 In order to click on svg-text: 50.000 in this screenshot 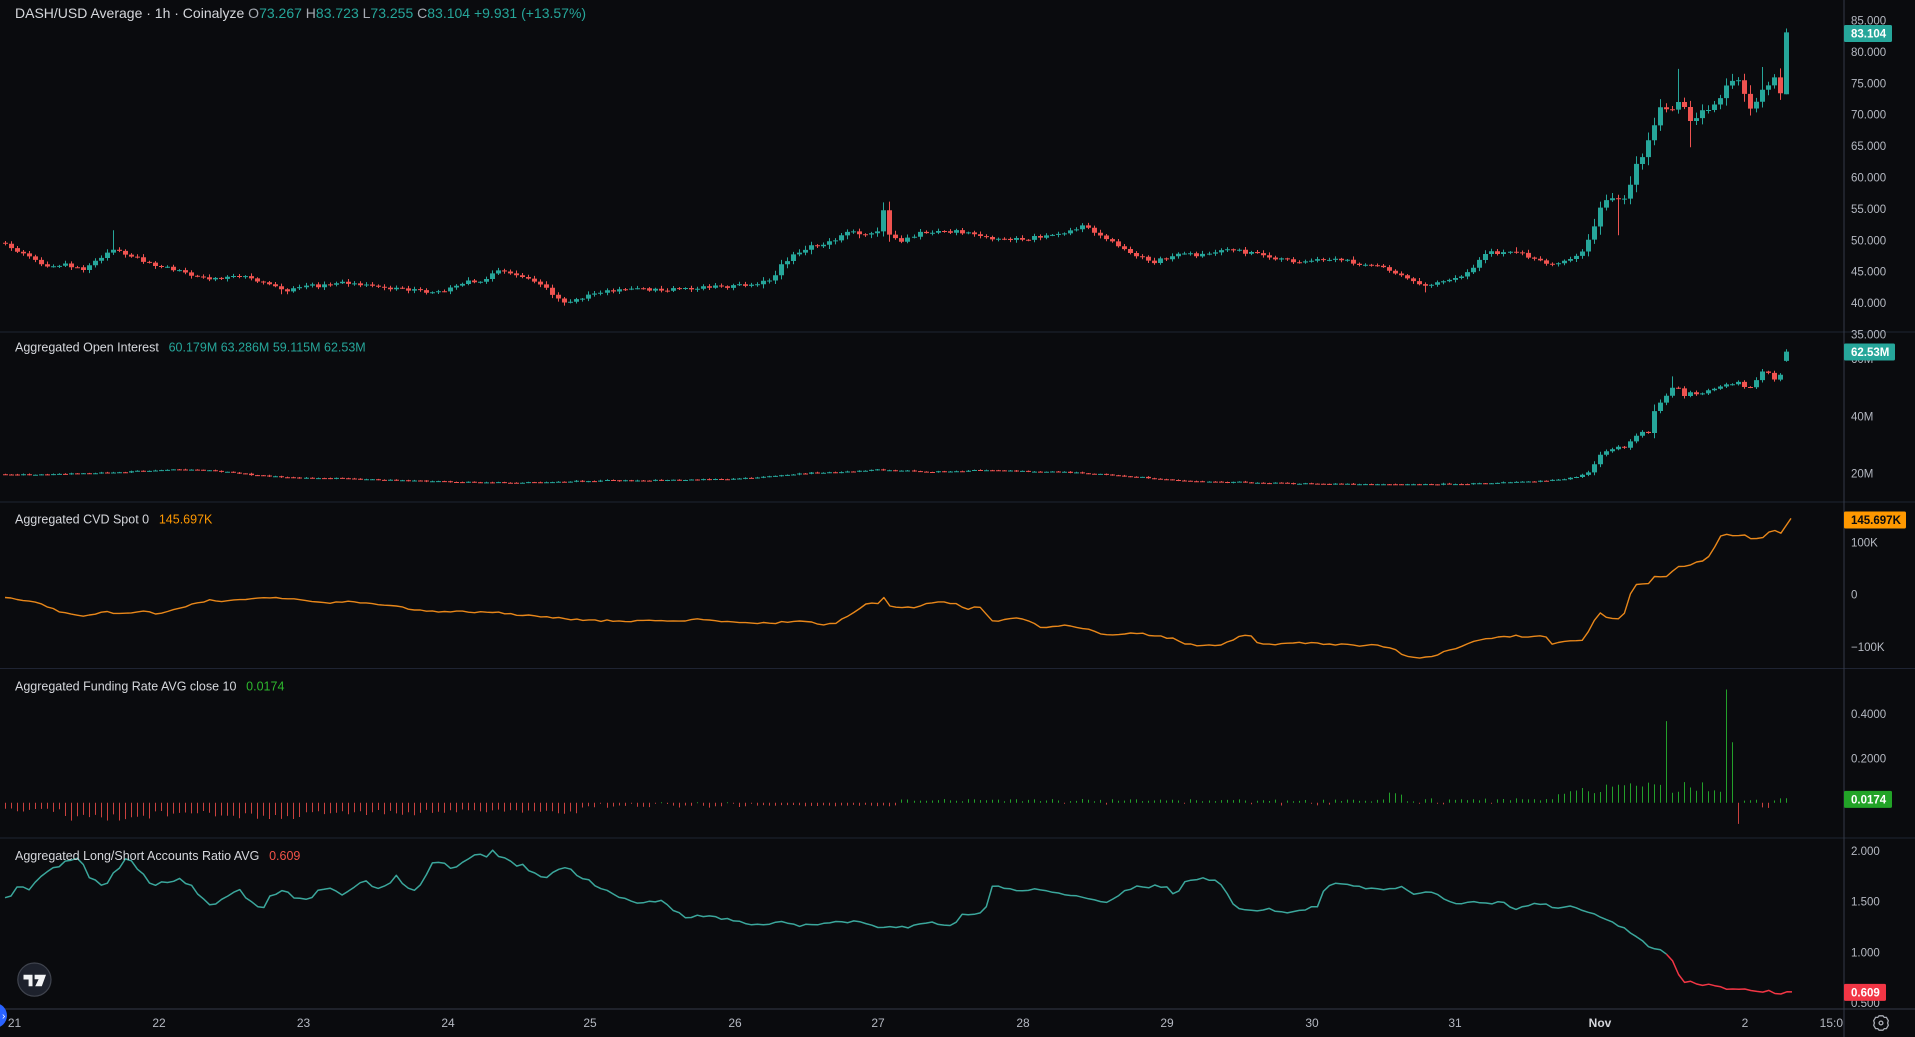, I will do `click(1868, 241)`.